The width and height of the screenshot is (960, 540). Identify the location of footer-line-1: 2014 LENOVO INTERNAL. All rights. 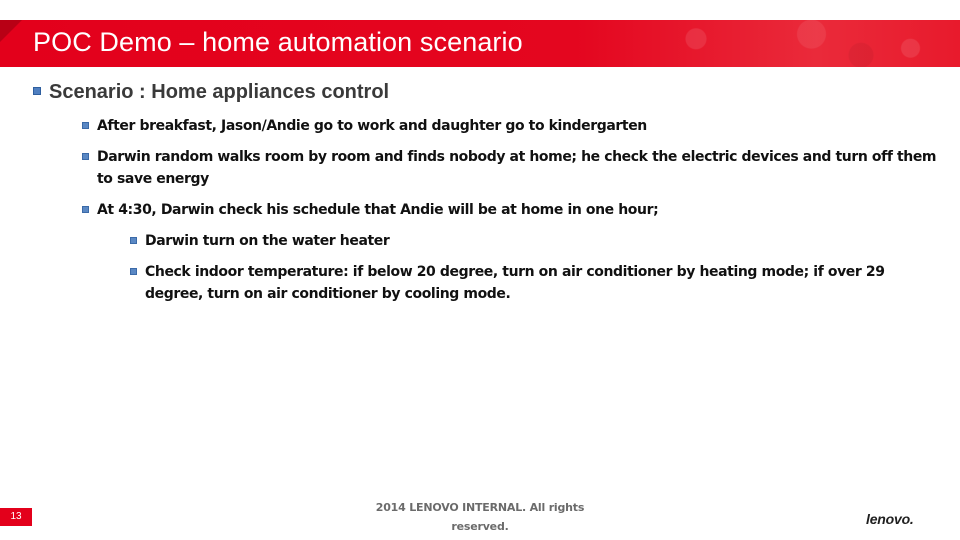
(480, 507).